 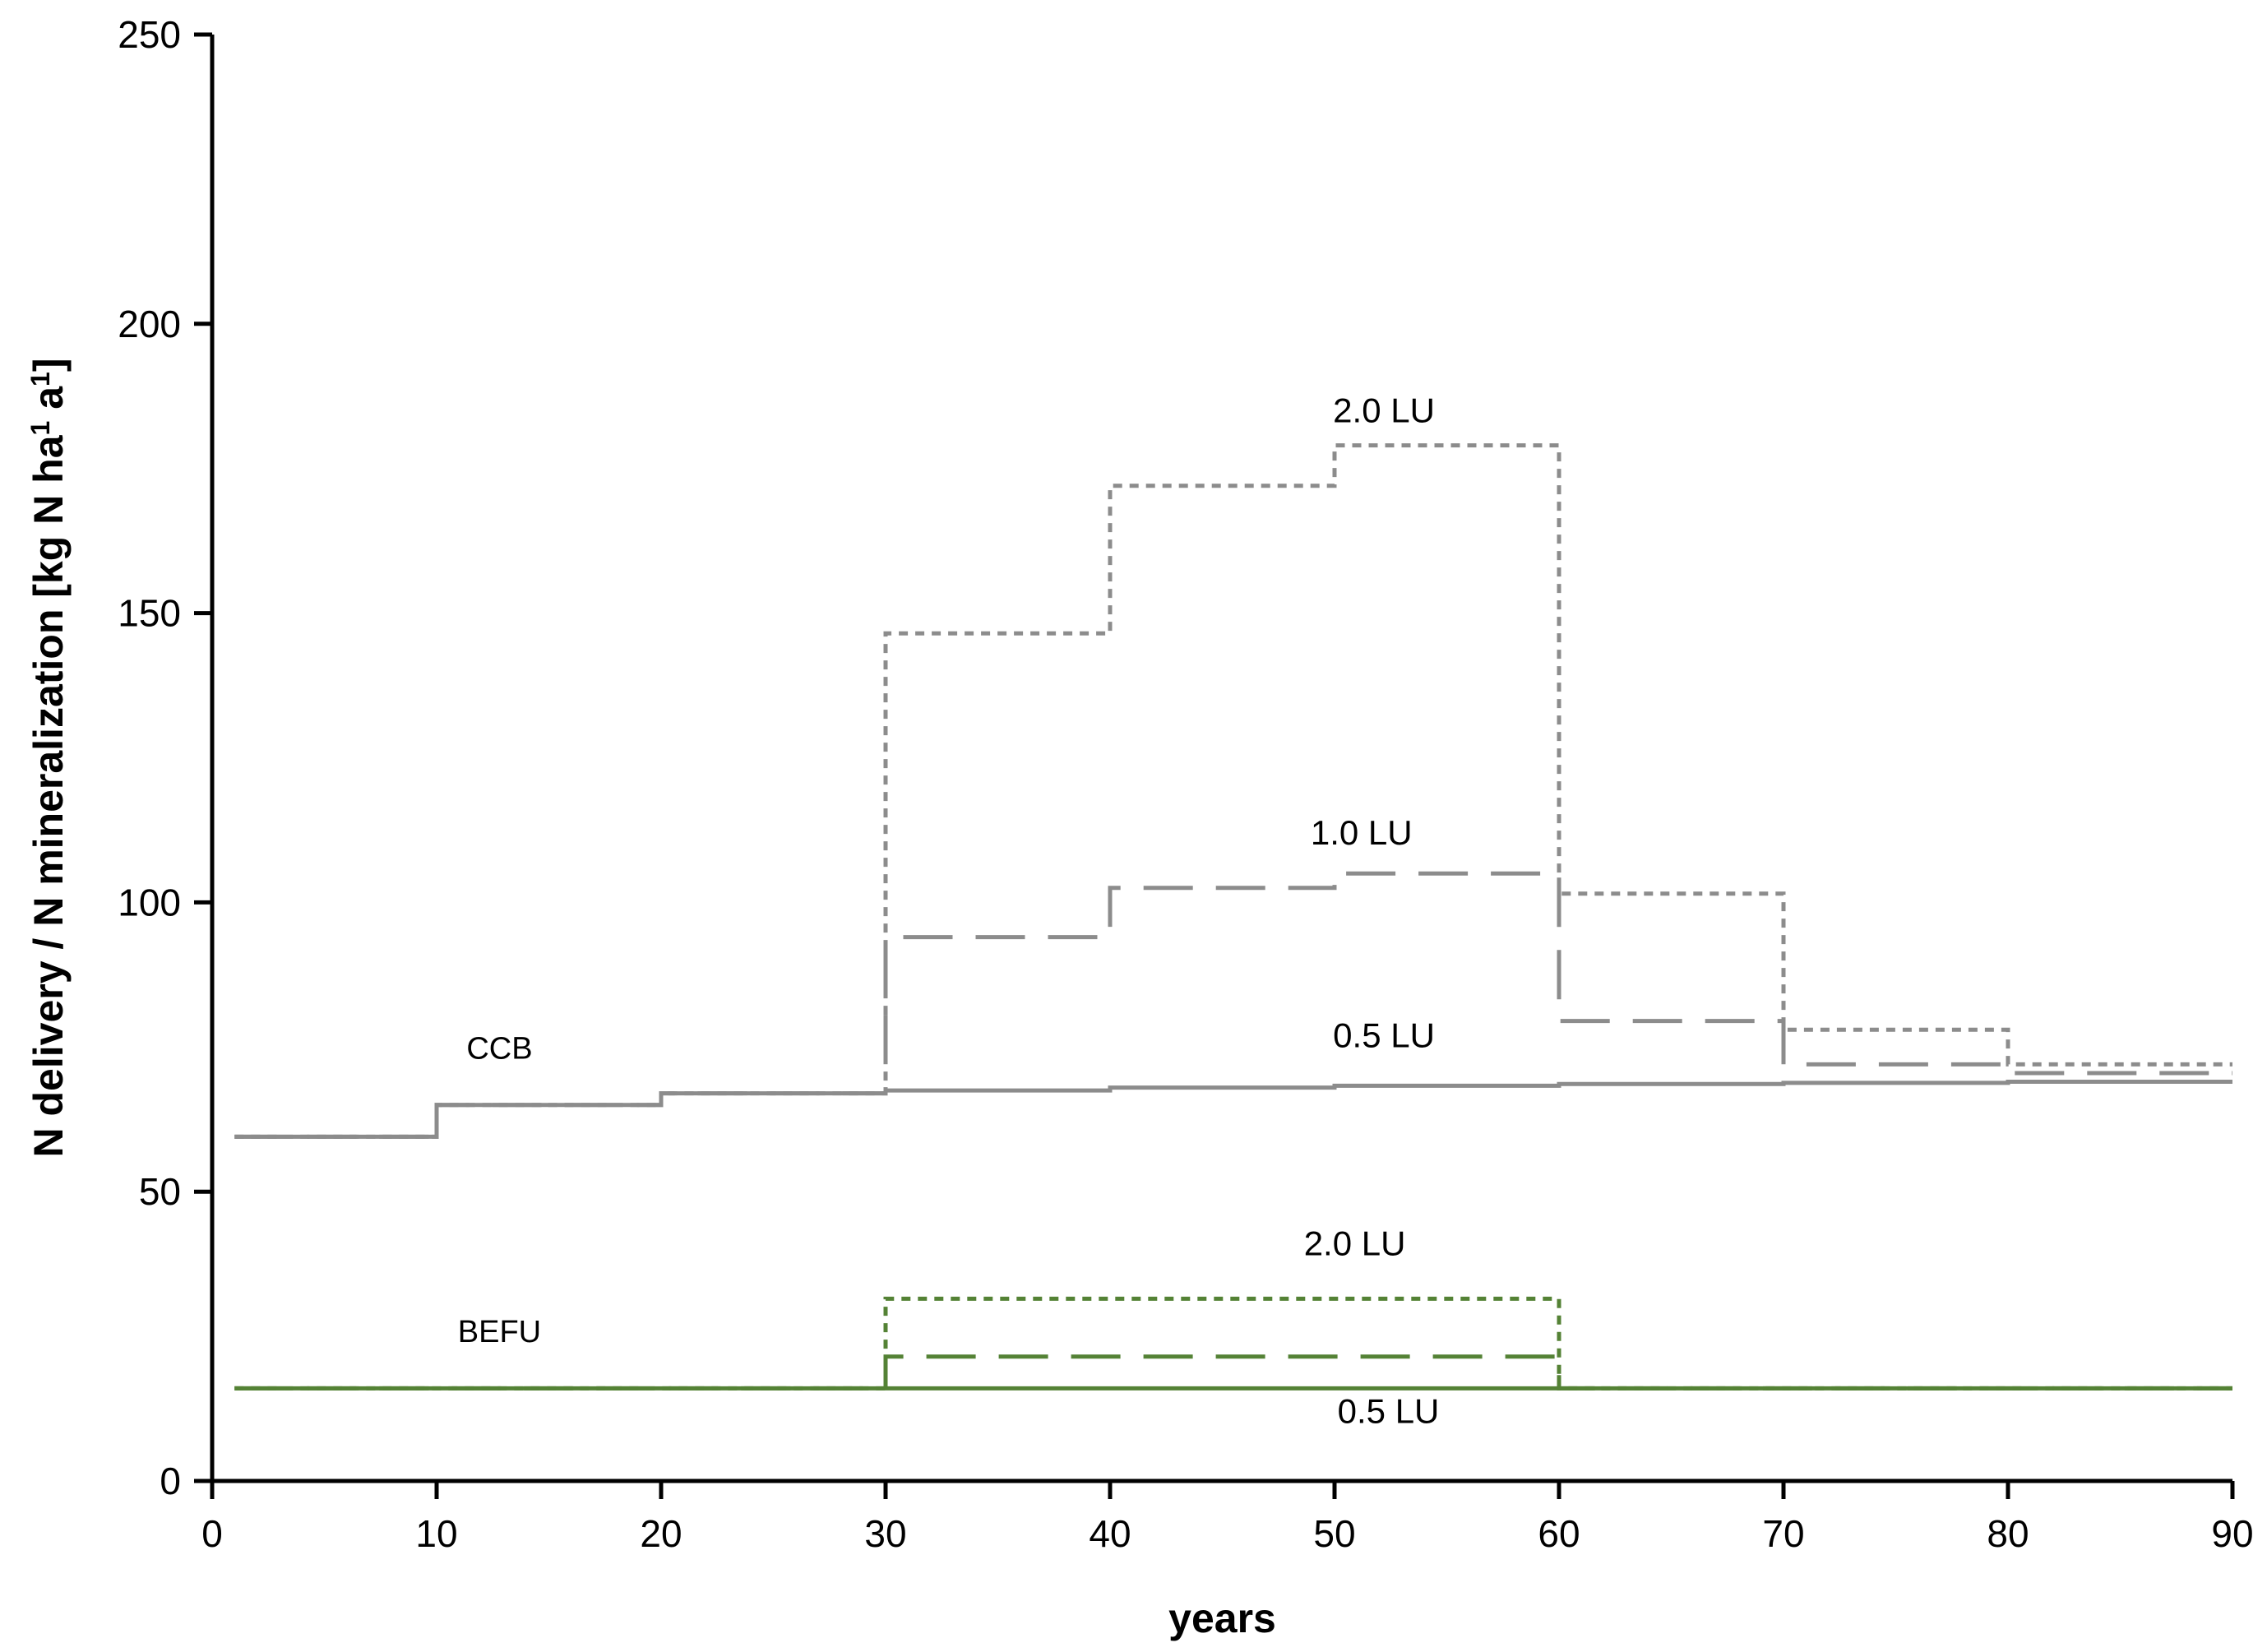 What do you see at coordinates (1783, 1534) in the screenshot?
I see `x-tick-label: 70` at bounding box center [1783, 1534].